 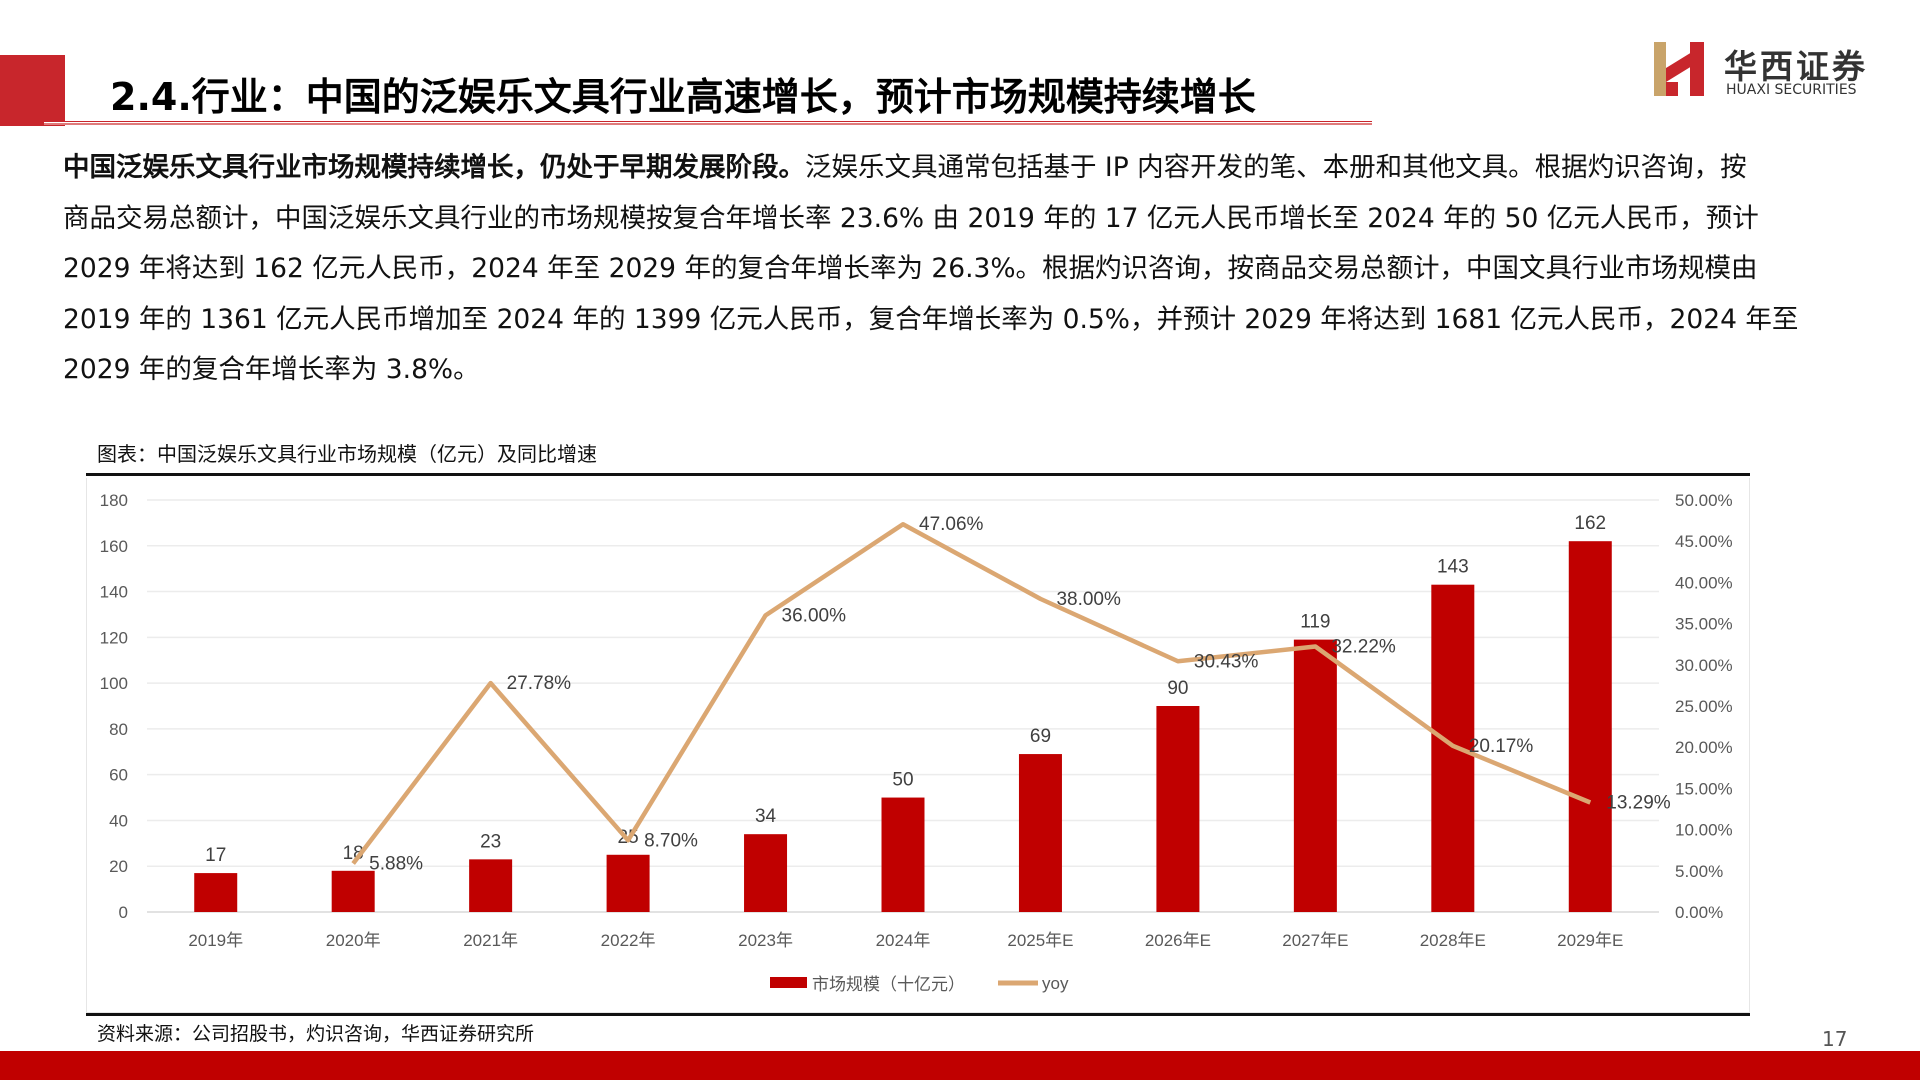 I want to click on left-axis-tick: 40, so click(x=118, y=820).